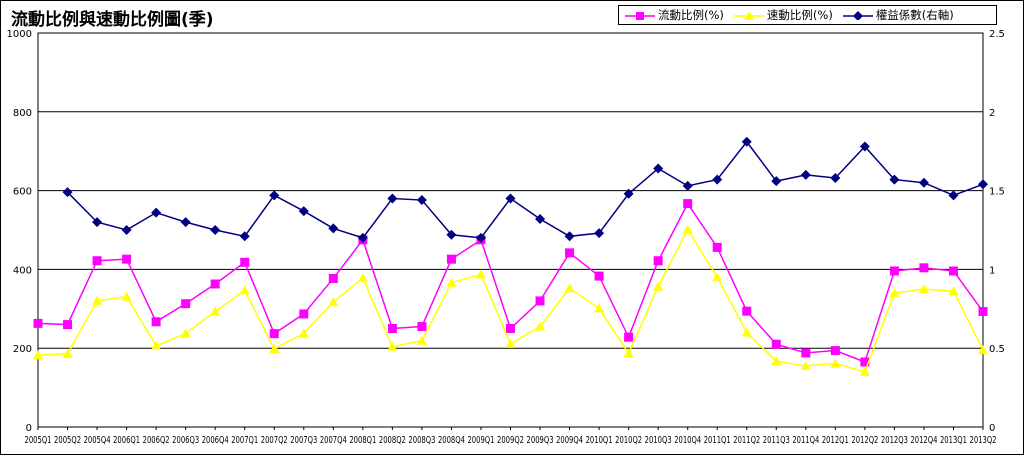 The image size is (1024, 455). I want to click on y-right-tick-label: 1, so click(992, 270).